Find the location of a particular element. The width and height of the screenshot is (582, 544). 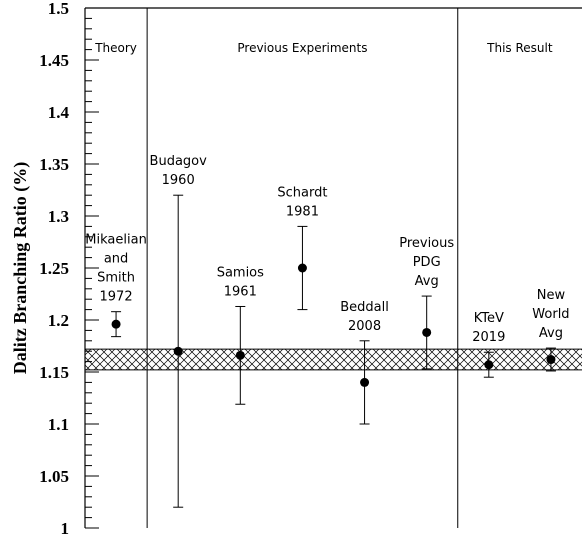

data-point-label: 1981 is located at coordinates (302, 211).